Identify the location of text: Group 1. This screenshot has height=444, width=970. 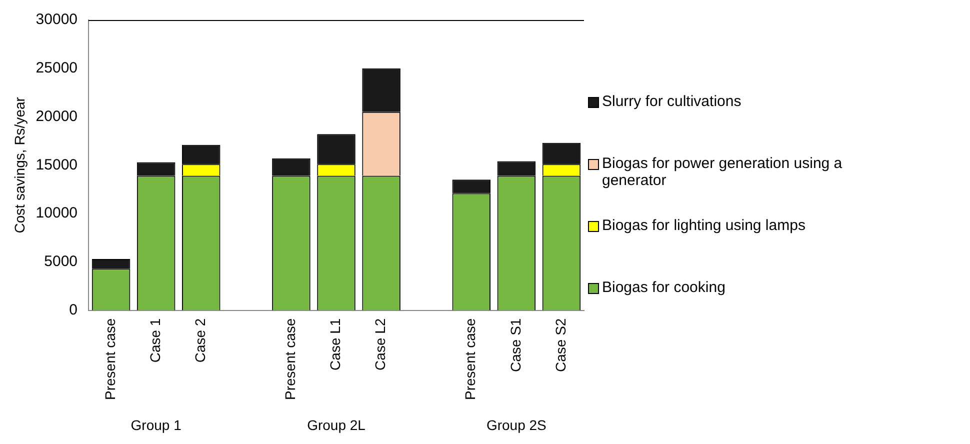
(156, 425).